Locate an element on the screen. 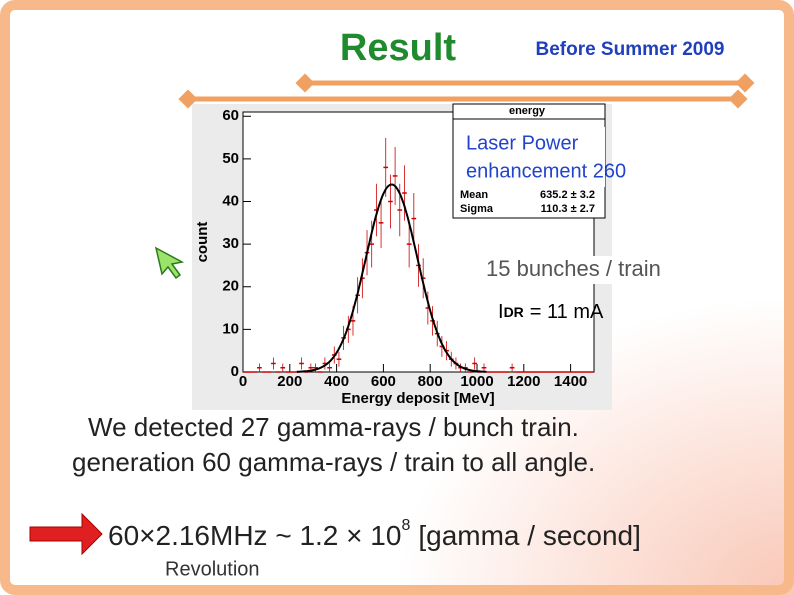 The image size is (794, 595). y-tick-label: 0 is located at coordinates (235, 371).